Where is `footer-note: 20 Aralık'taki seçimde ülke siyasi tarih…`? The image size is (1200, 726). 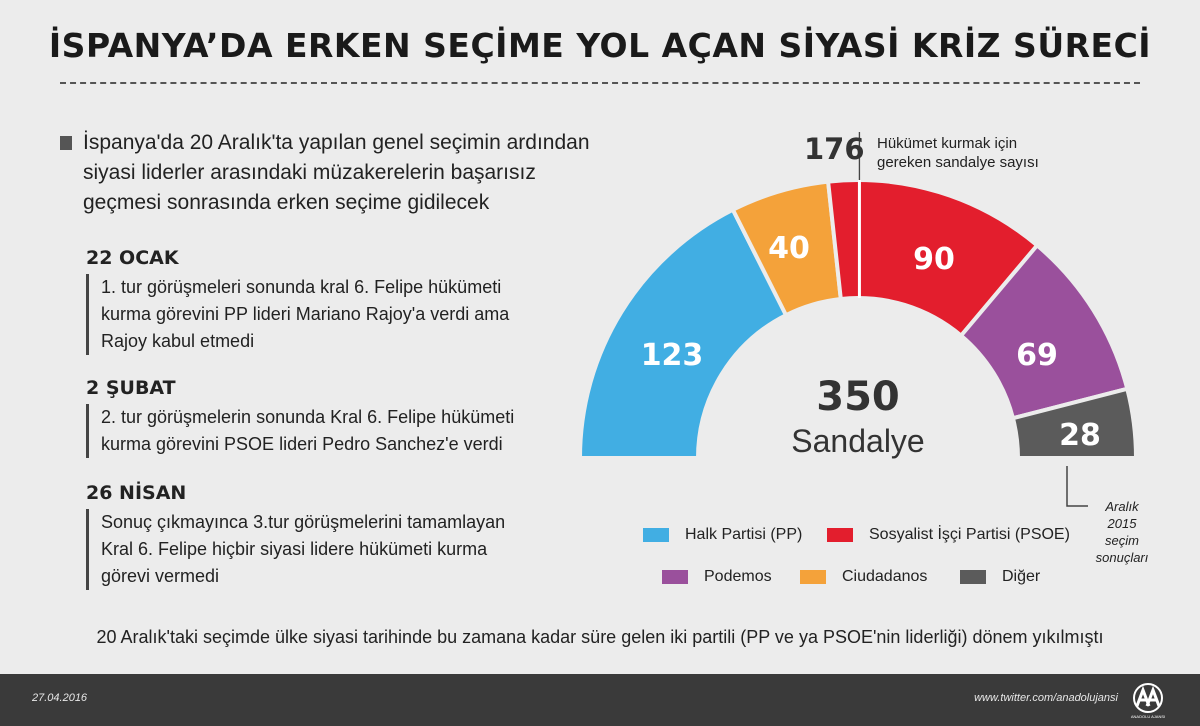 footer-note: 20 Aralık'taki seçimde ülke siyasi tarih… is located at coordinates (600, 637).